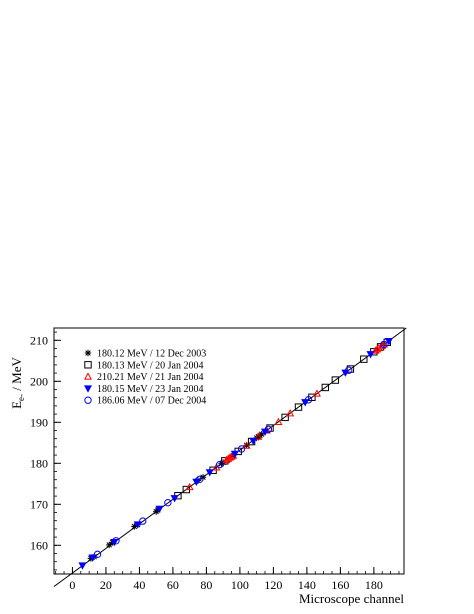 This screenshot has width=474, height=614. Describe the element at coordinates (151, 354) in the screenshot. I see `legend-label-1: 180.12 MeV / 12 Dec 2003` at that location.